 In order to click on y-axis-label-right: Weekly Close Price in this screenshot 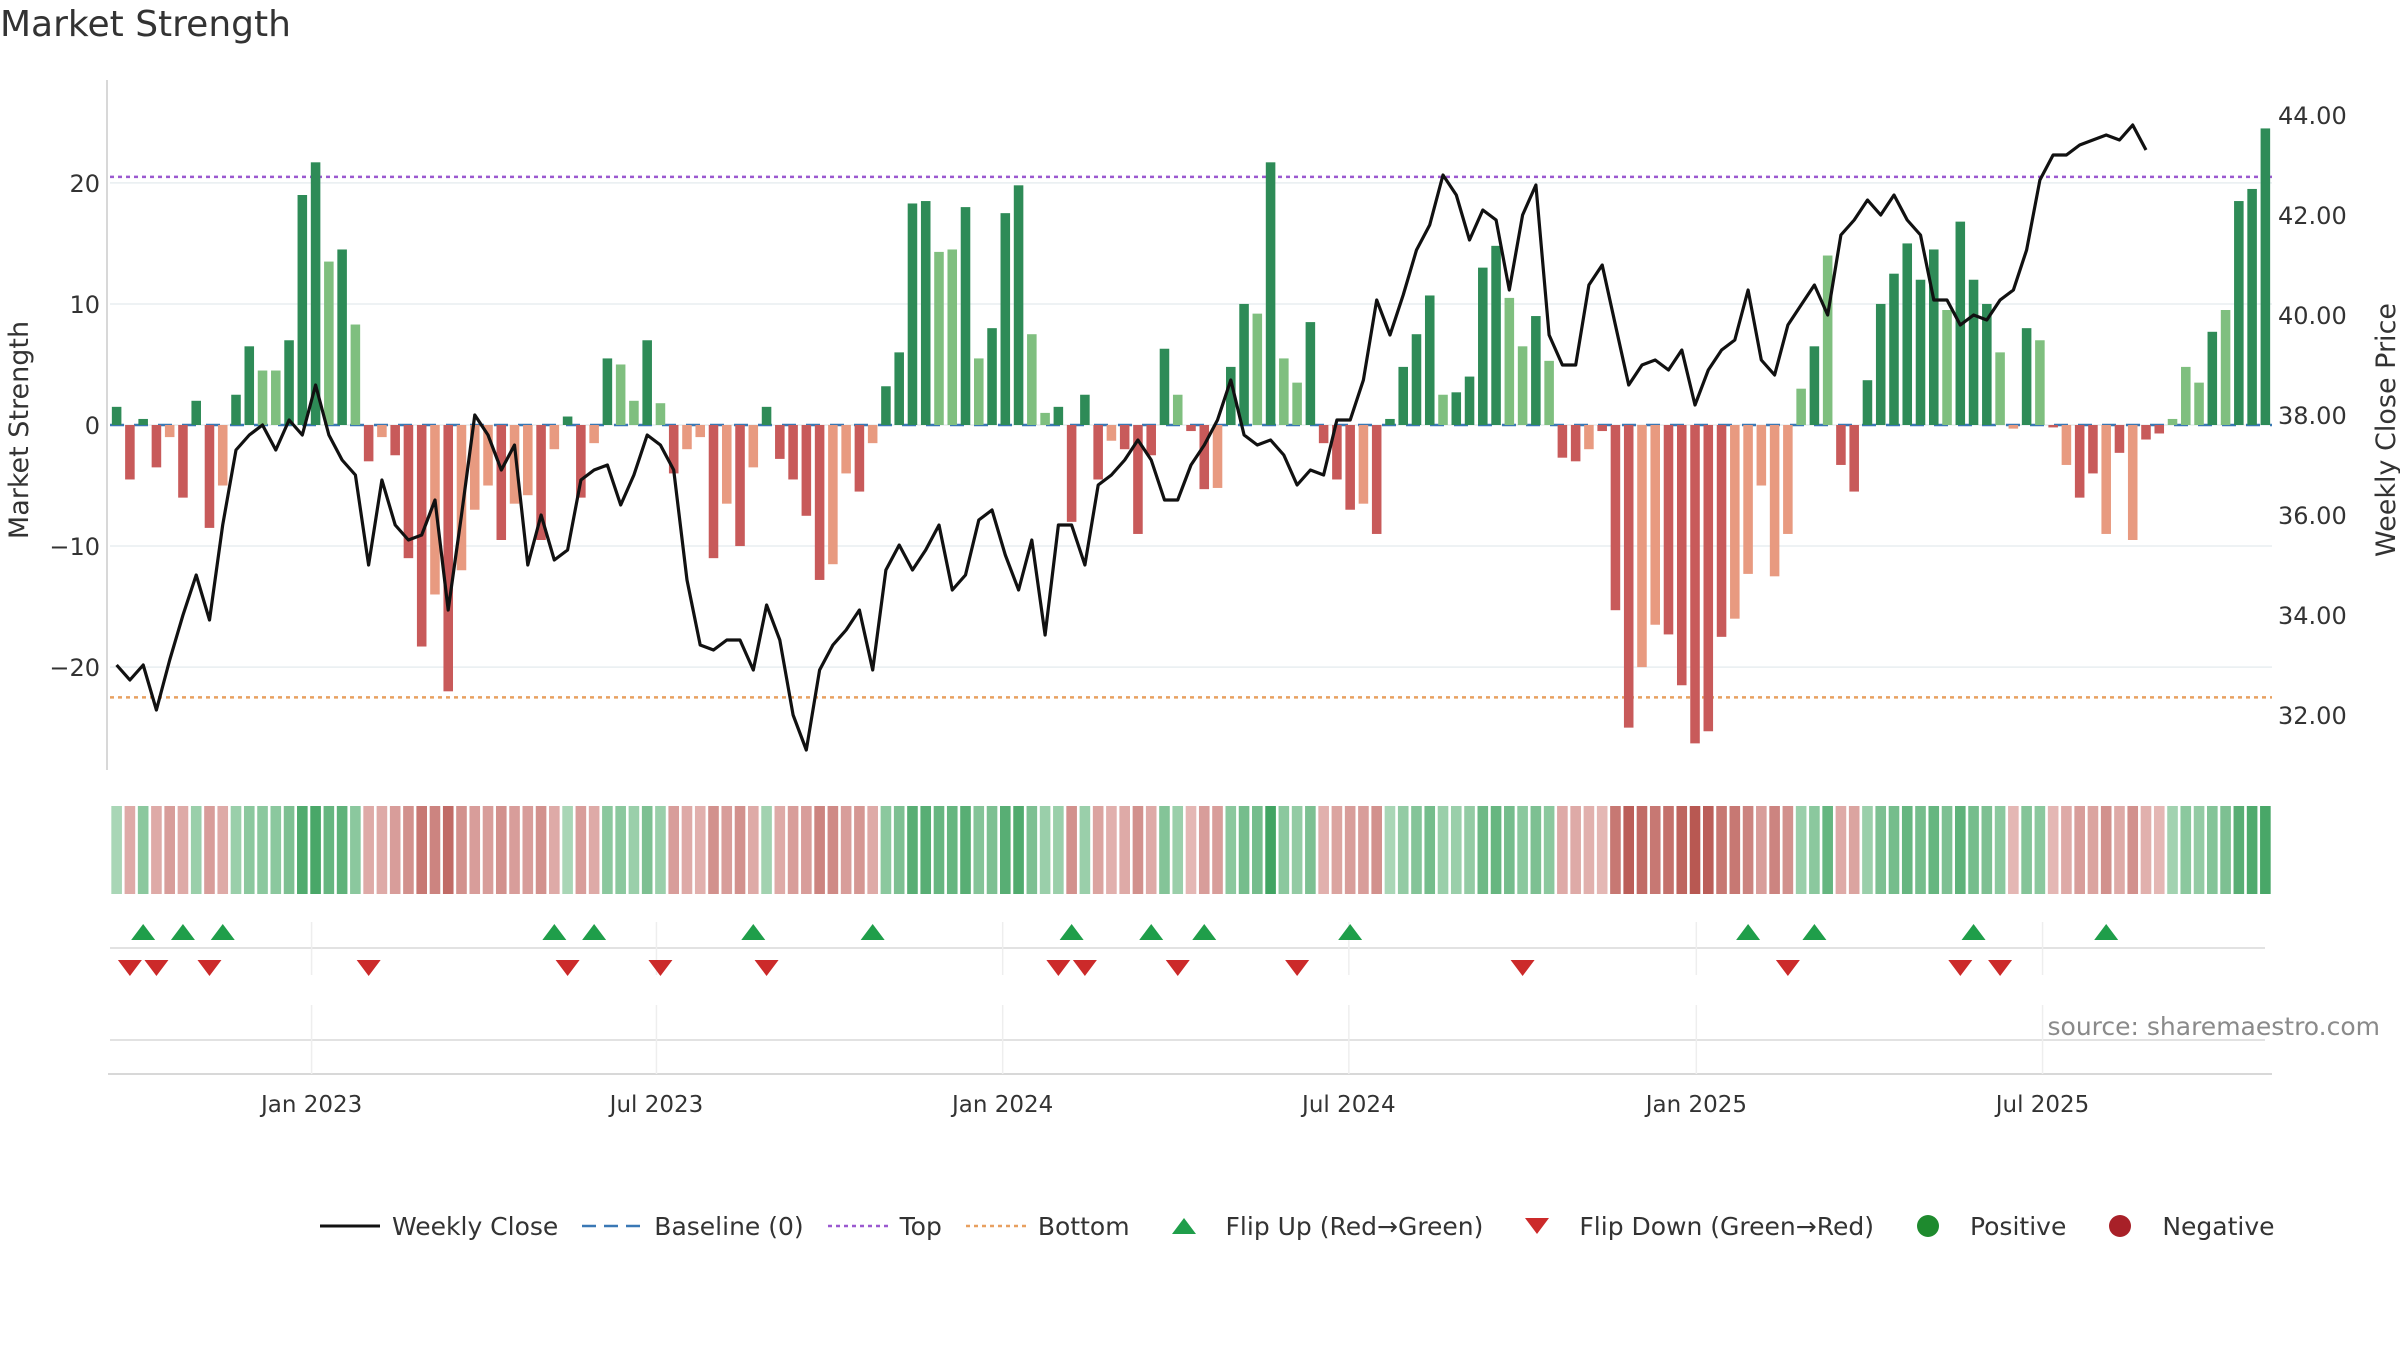, I will do `click(2385, 430)`.